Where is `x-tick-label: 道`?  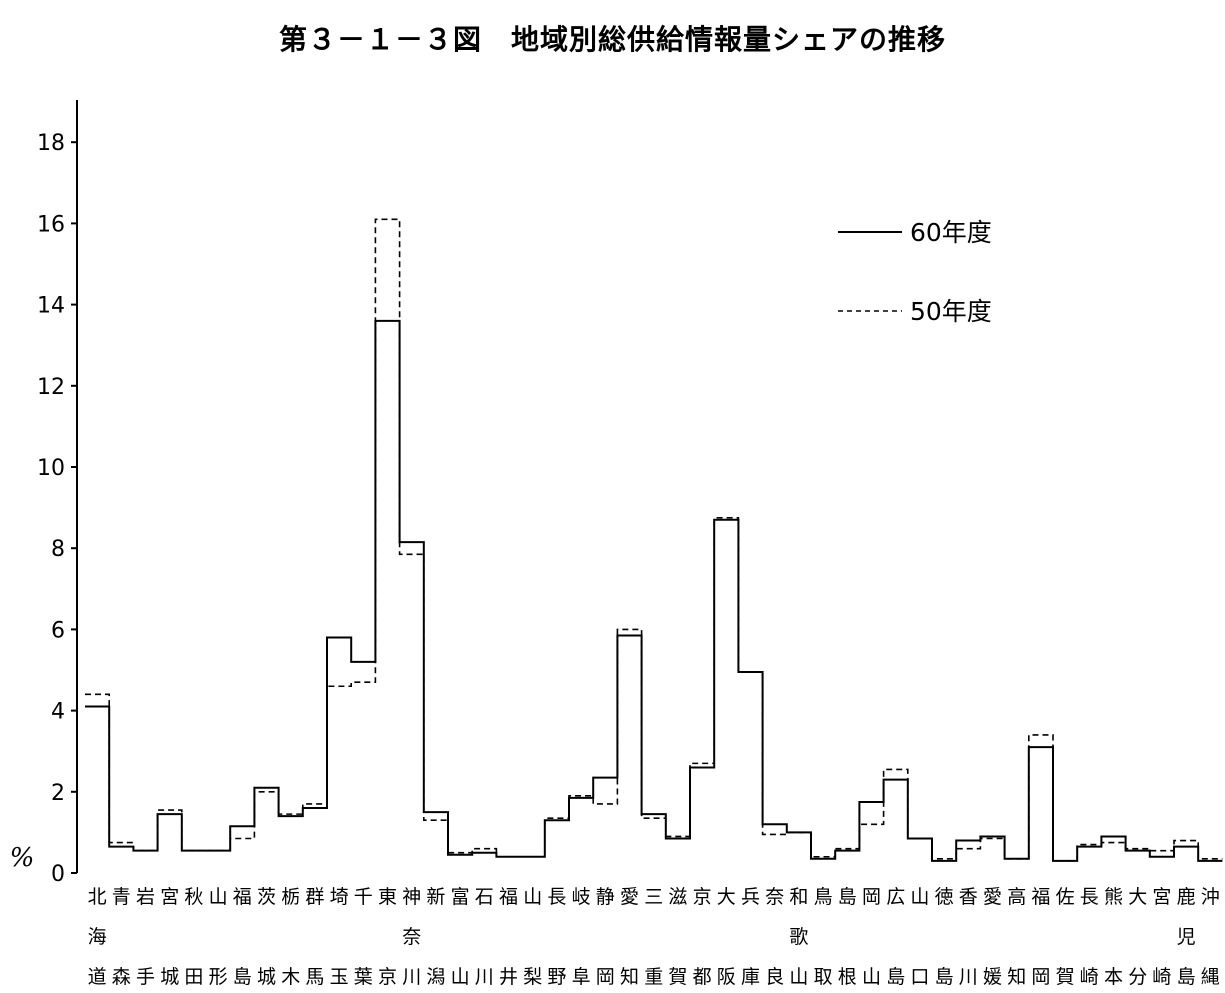
x-tick-label: 道 is located at coordinates (97, 977).